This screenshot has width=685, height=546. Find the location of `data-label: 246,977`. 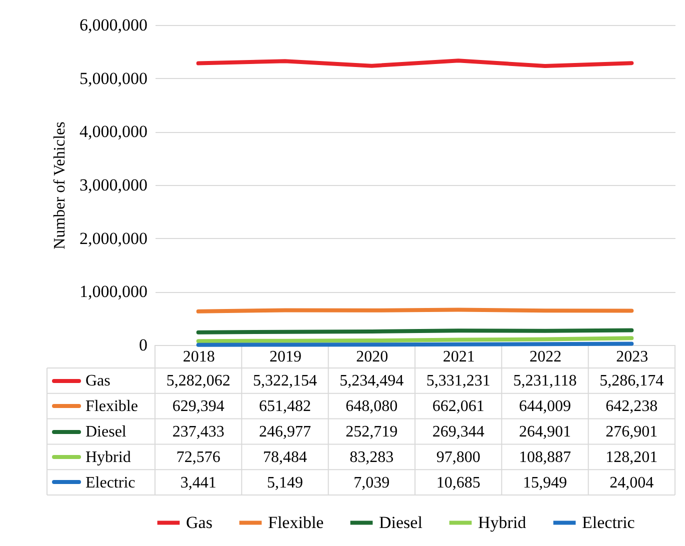

data-label: 246,977 is located at coordinates (285, 432).